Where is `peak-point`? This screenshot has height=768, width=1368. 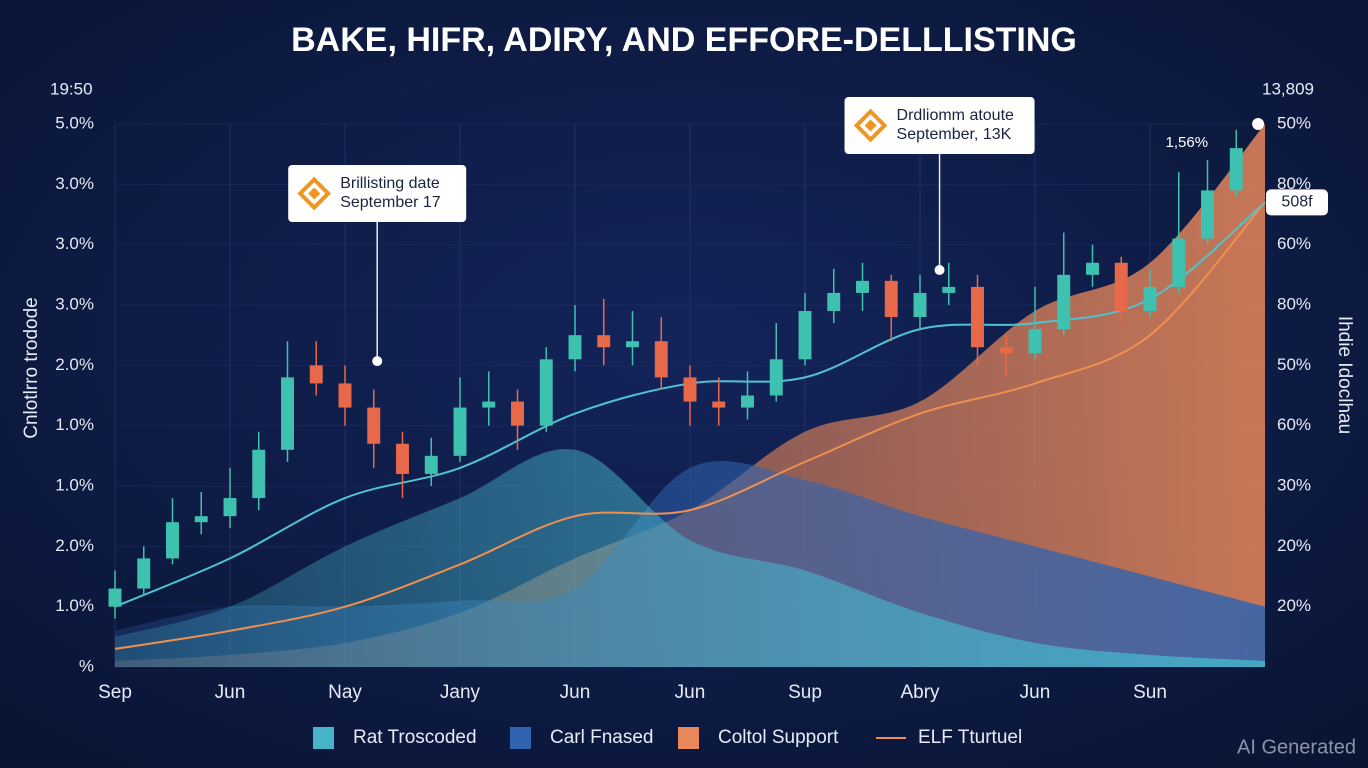 peak-point is located at coordinates (1258, 124).